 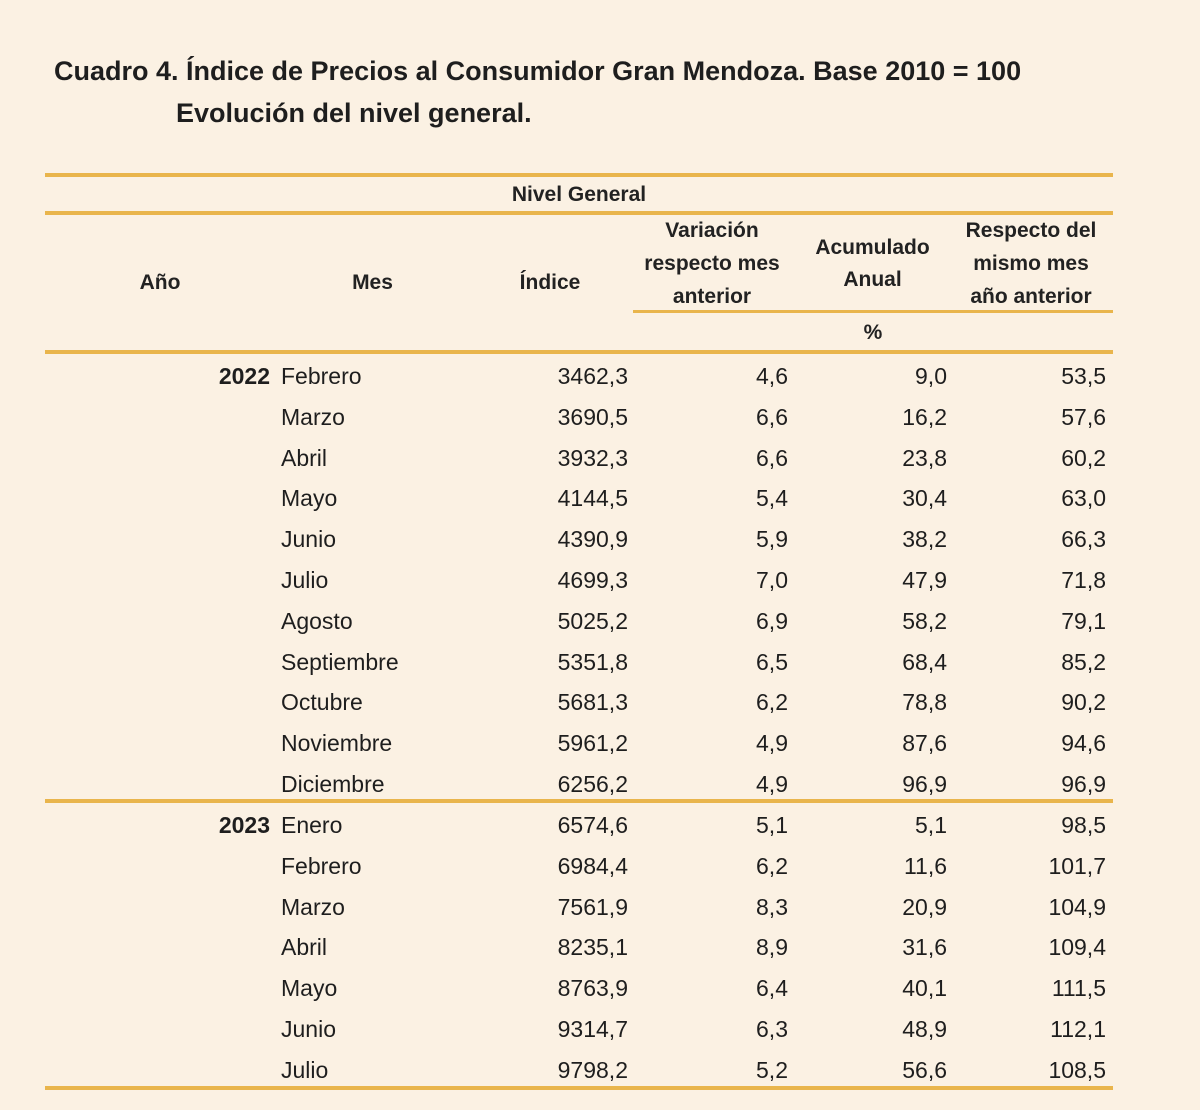 I want to click on cell-anio: 2023, so click(x=244, y=825).